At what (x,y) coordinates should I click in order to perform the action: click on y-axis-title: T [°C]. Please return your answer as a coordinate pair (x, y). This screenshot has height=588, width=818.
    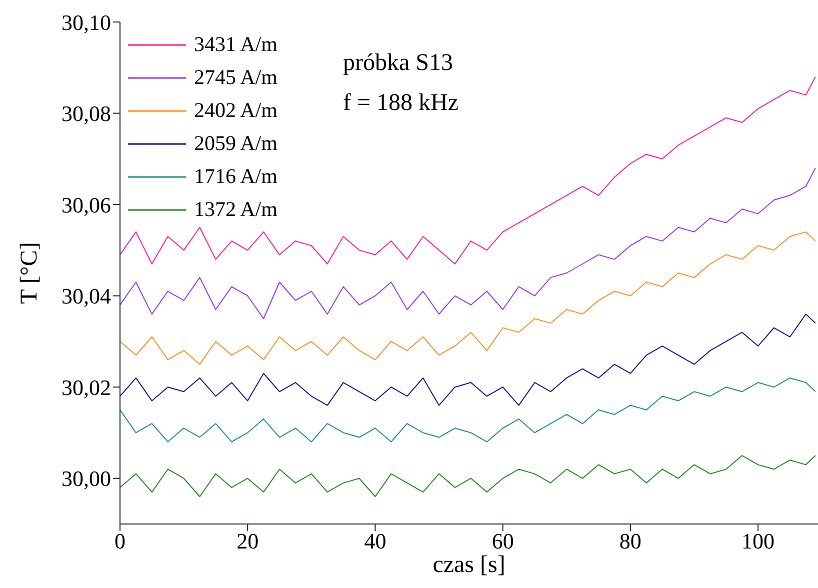
    Looking at the image, I should click on (29, 273).